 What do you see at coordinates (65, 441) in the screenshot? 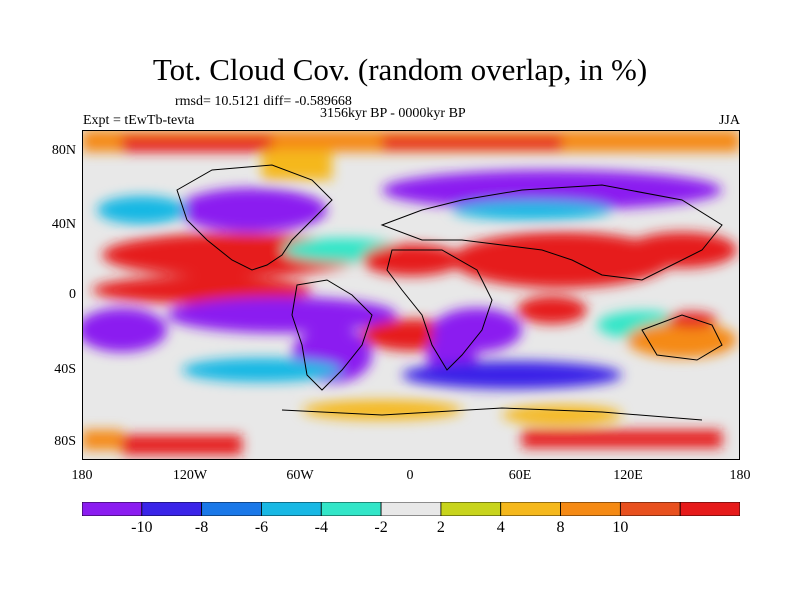
I see `lat-label-80s: 80S` at bounding box center [65, 441].